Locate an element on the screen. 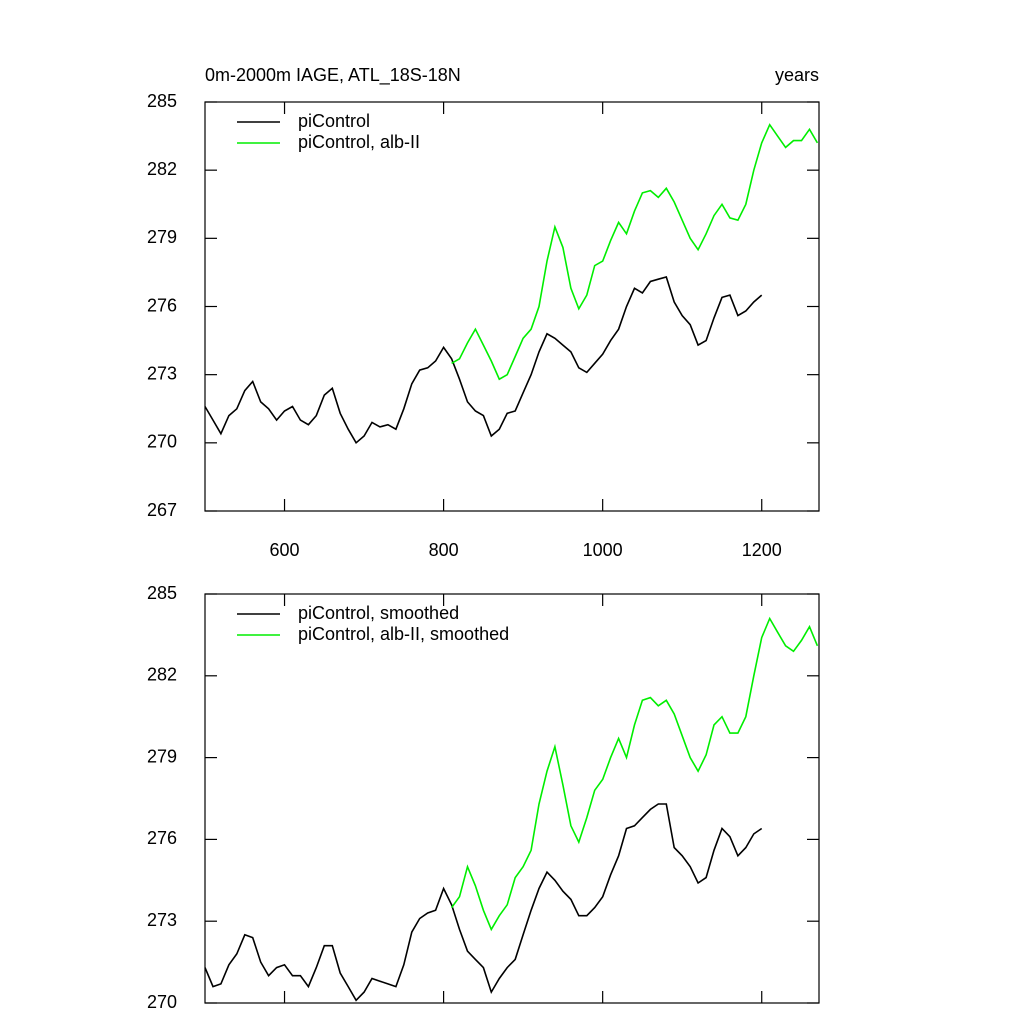 Image resolution: width=1024 pixels, height=1024 pixels. x-tick-label: 600 is located at coordinates (285, 550).